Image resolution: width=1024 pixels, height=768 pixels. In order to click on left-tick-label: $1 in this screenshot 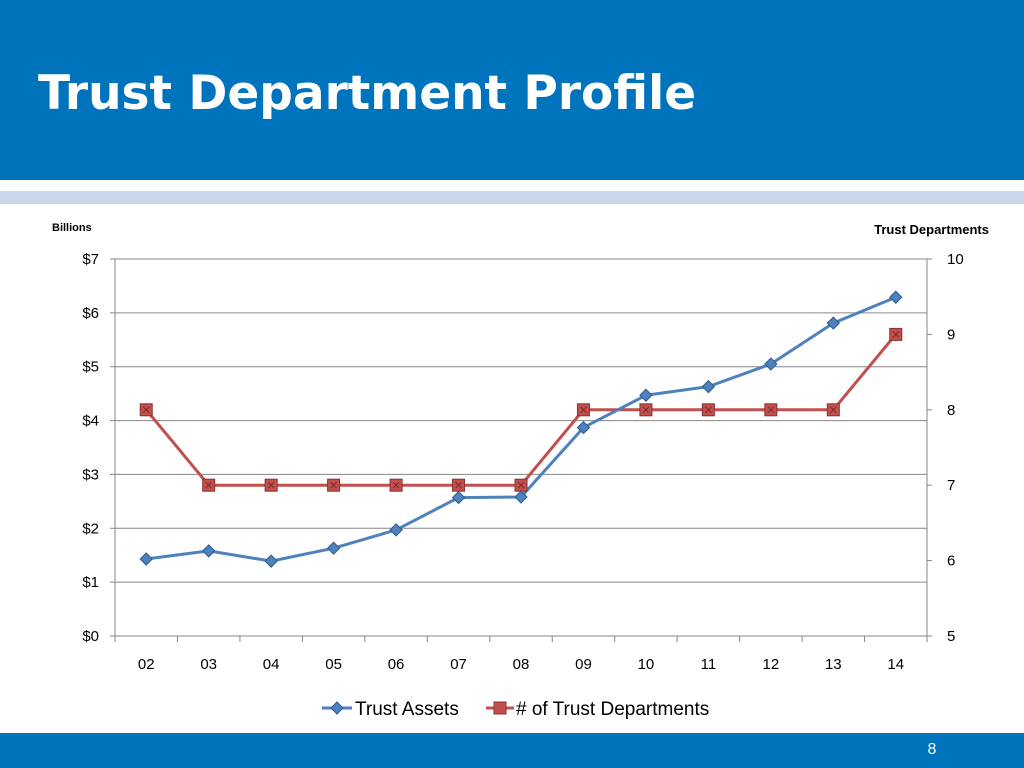, I will do `click(90, 582)`.